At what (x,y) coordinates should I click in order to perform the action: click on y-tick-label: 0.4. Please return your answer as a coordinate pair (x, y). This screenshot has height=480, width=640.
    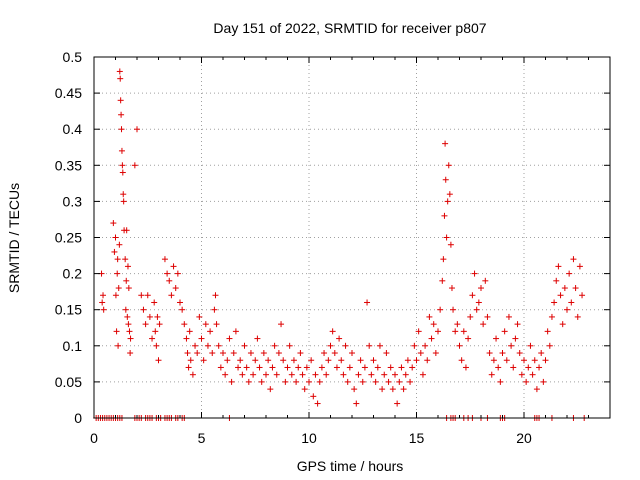
    Looking at the image, I should click on (73, 129).